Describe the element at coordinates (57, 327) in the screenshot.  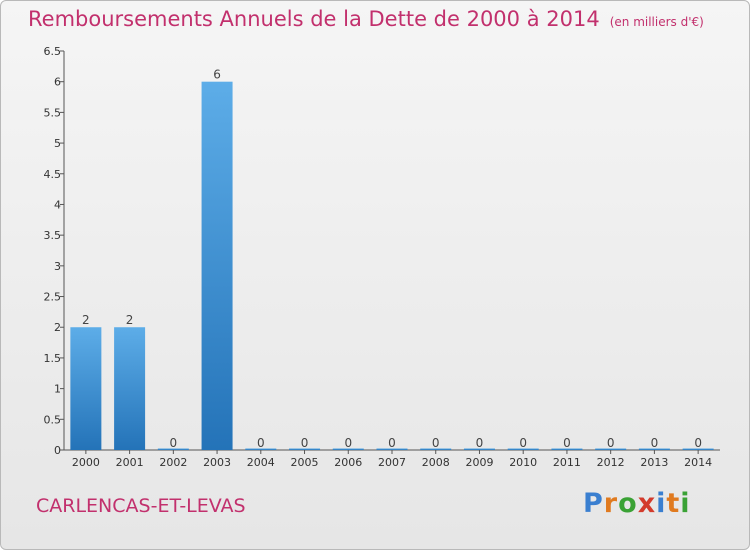
I see `y-tick-label: 2` at that location.